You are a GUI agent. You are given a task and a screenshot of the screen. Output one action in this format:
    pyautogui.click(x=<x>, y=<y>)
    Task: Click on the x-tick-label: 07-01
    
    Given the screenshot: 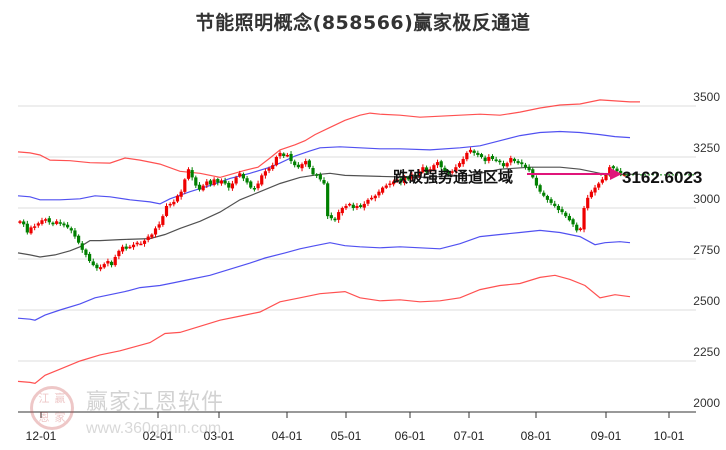 What is the action you would take?
    pyautogui.click(x=469, y=436)
    